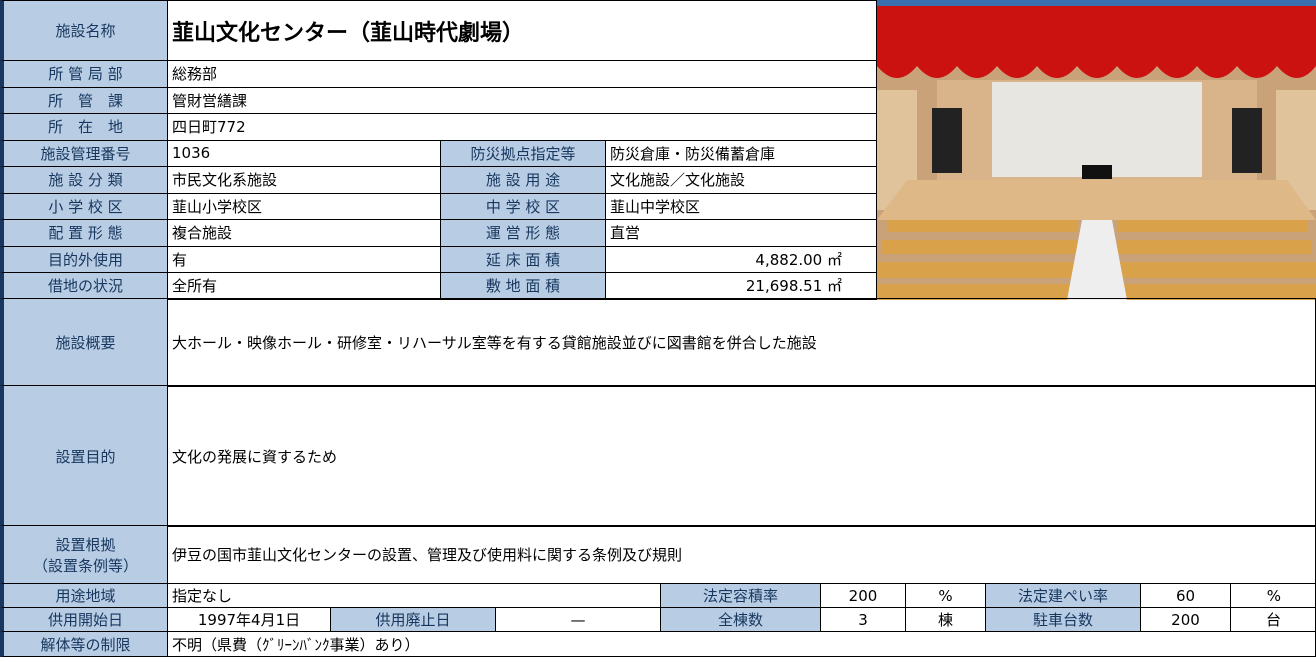  I want to click on cell-text: 防災倉庫・防災備蓄倉庫, so click(693, 153).